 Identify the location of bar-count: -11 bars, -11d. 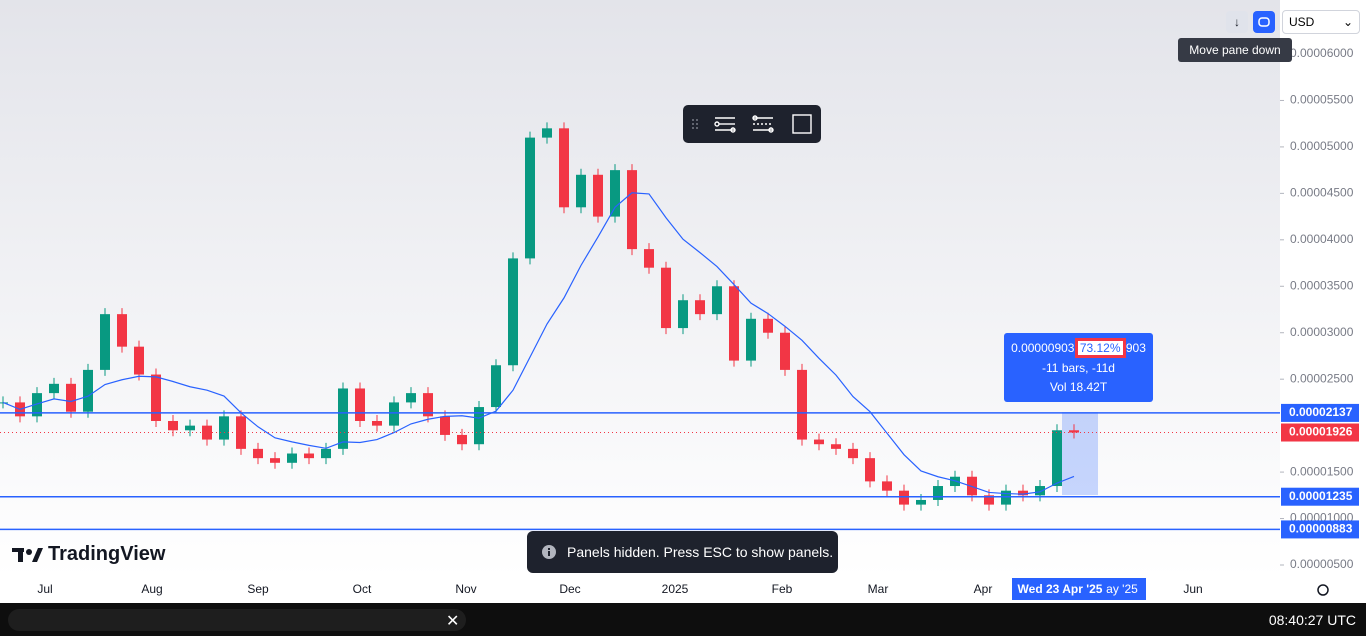
(1078, 368).